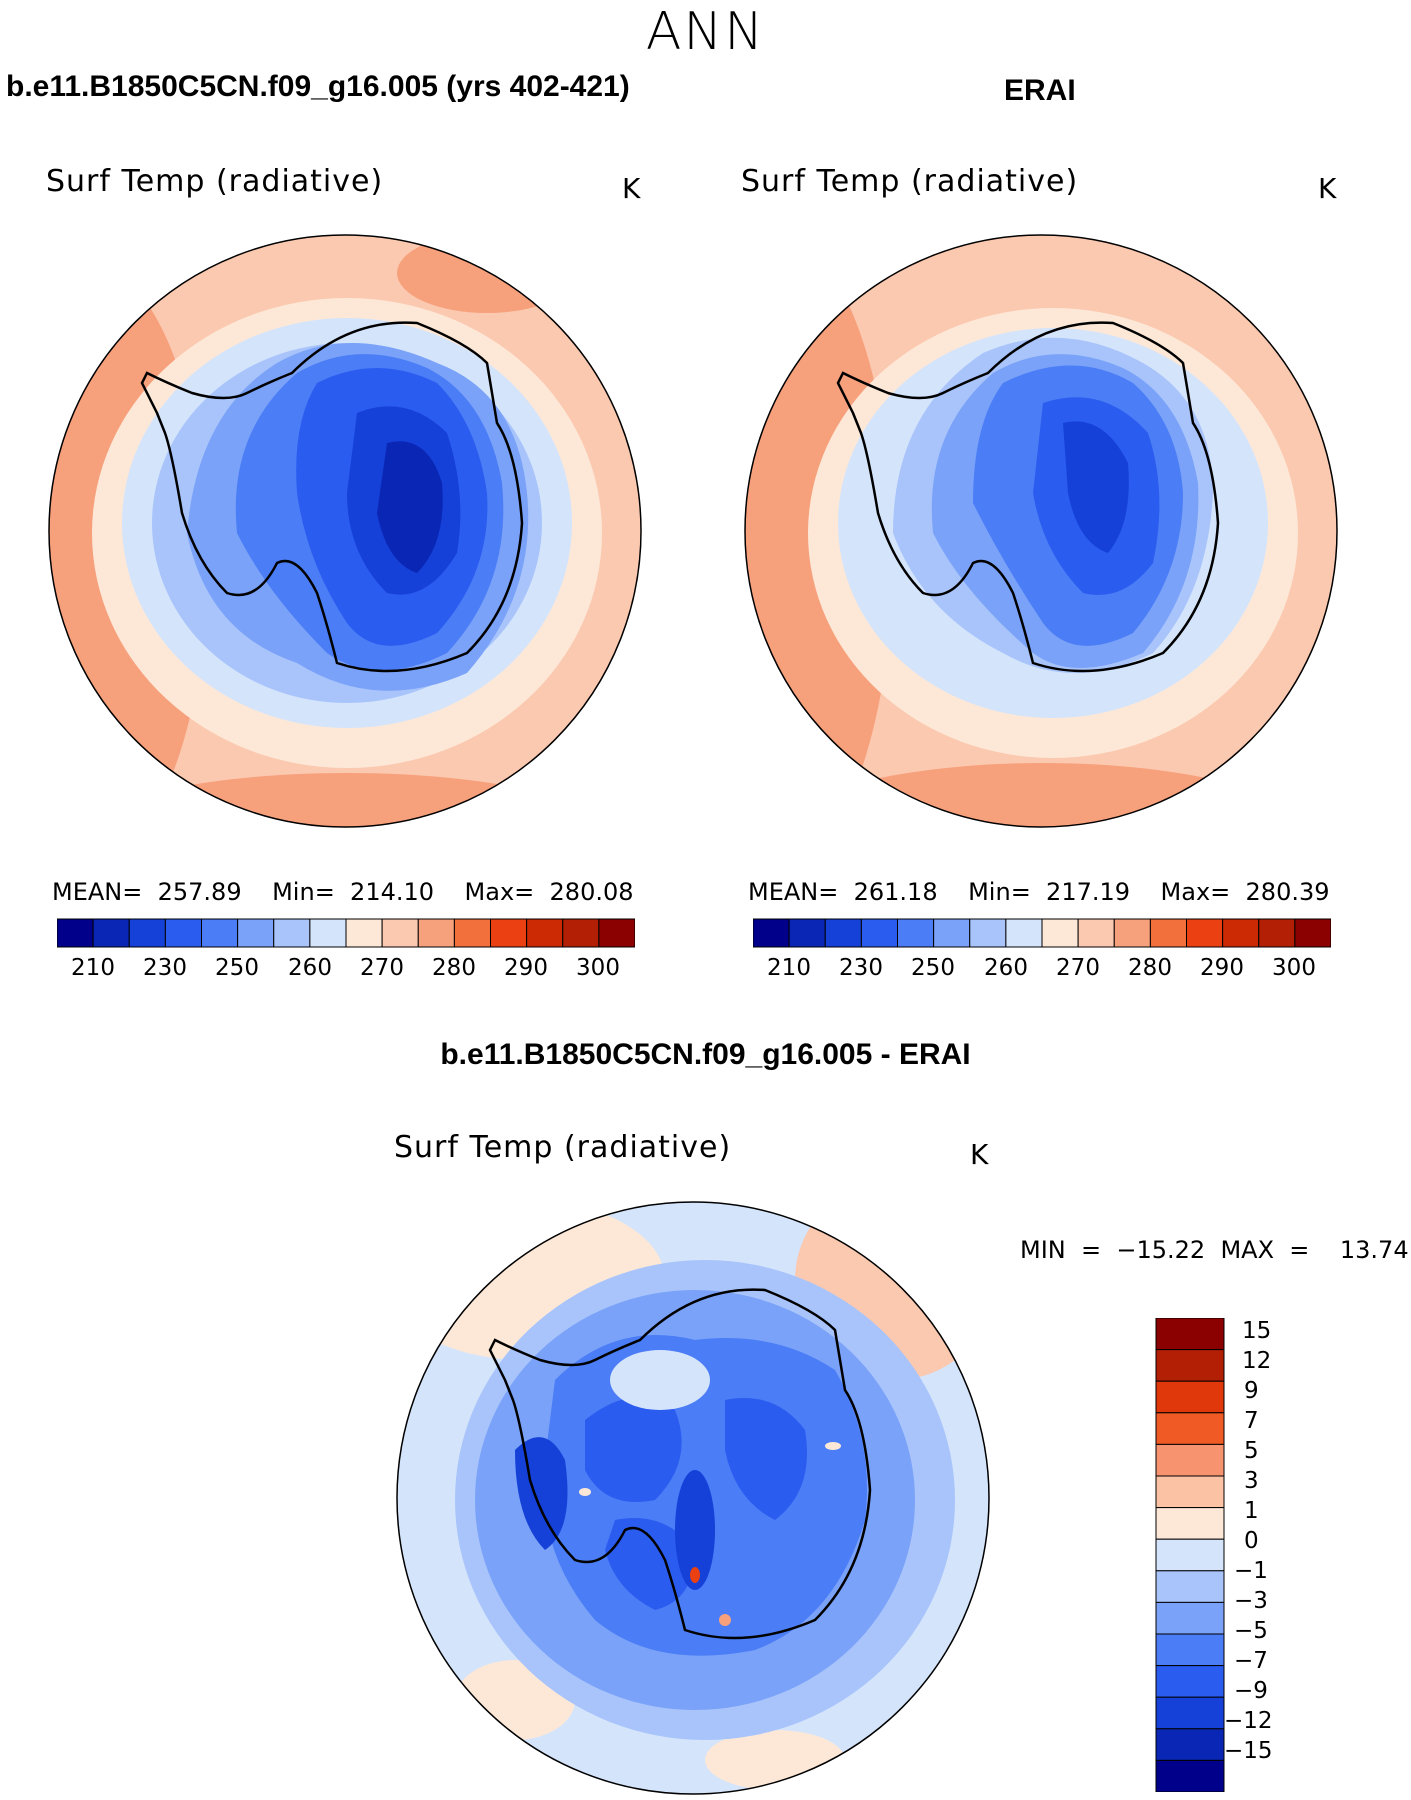 The width and height of the screenshot is (1411, 1800). Describe the element at coordinates (1257, 1331) in the screenshot. I see `colorbar-tick: 15` at that location.